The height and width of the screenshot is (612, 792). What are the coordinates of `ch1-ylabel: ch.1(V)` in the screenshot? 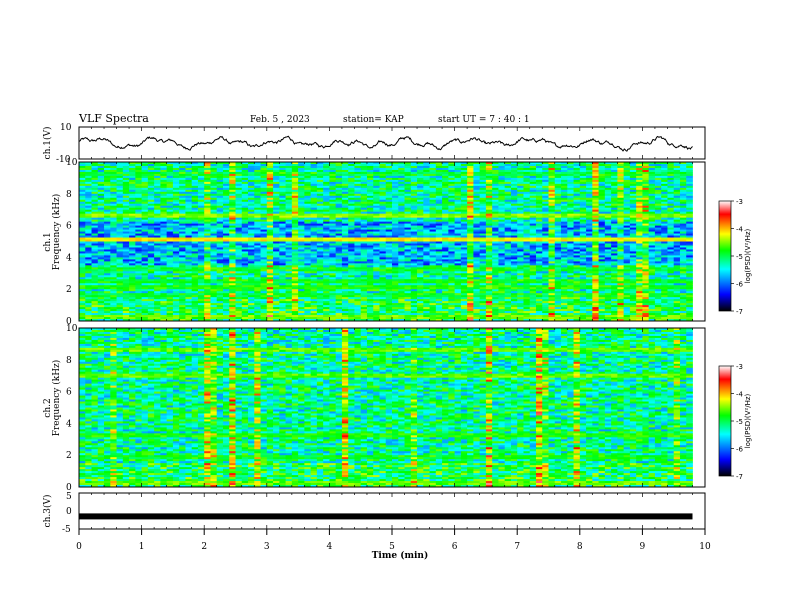 It's located at (47, 143).